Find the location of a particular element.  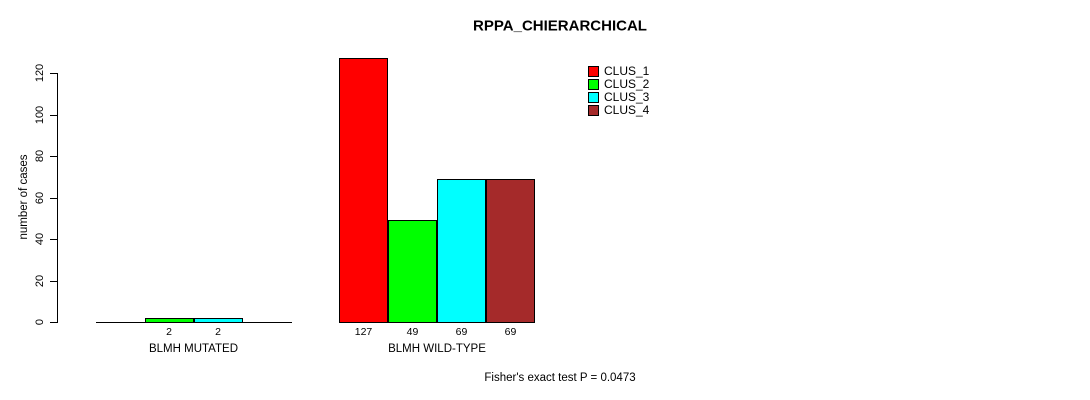

y-tick-label: 80 is located at coordinates (40, 156).